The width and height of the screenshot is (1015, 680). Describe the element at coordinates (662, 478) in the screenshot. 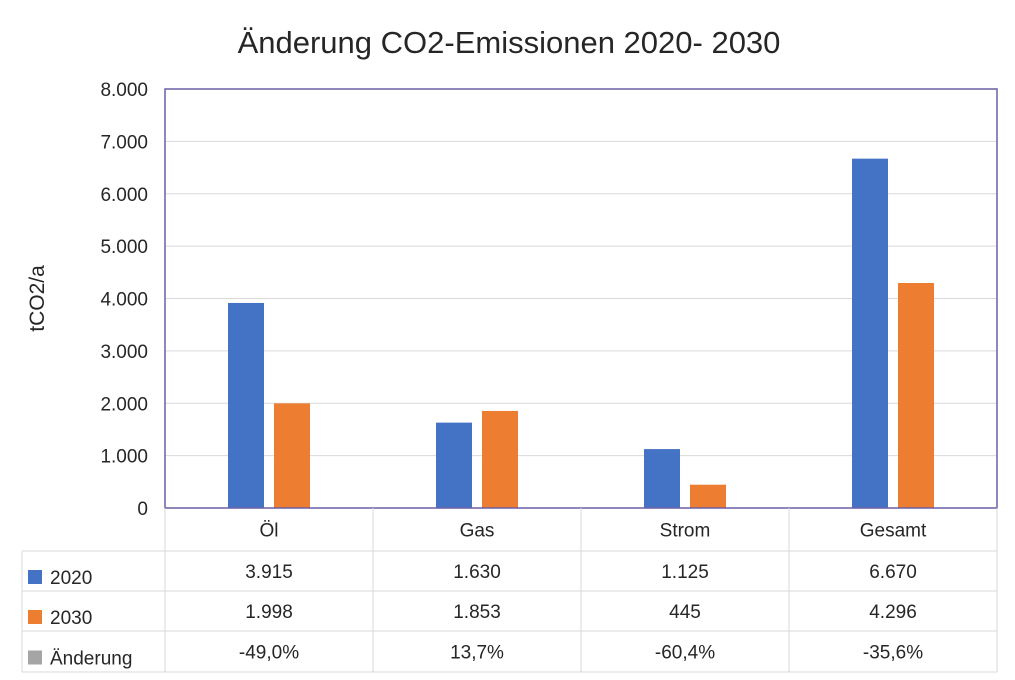

I see `bar-2020-Strom` at that location.